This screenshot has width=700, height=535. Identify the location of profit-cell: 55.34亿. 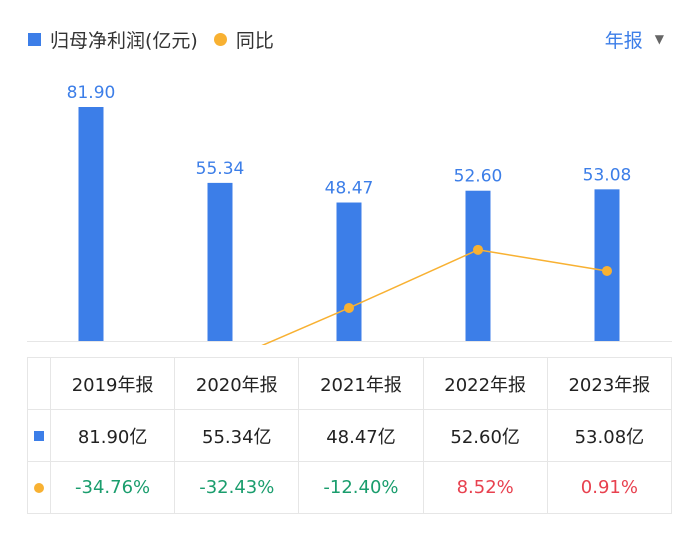
(237, 435).